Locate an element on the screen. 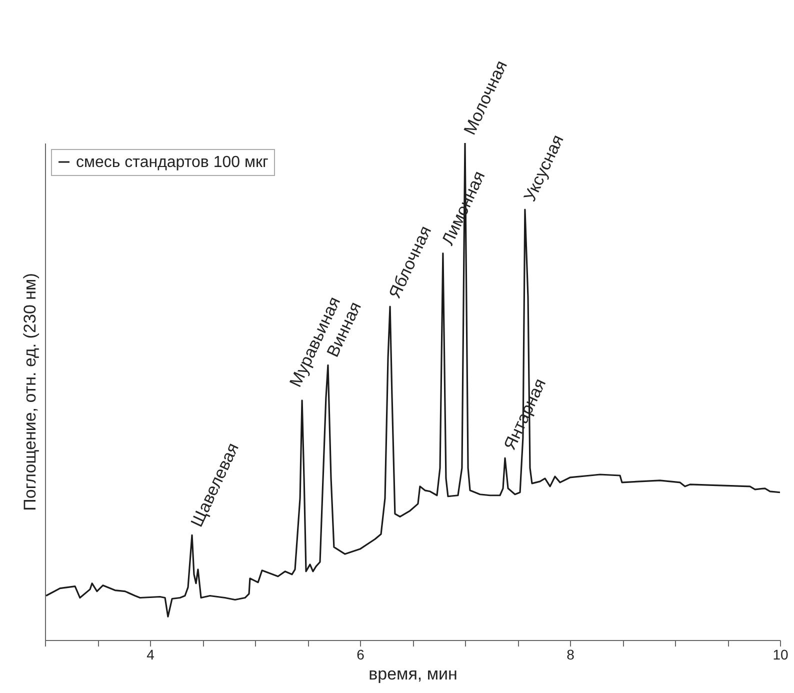  x-tick-label: 4 is located at coordinates (150, 654).